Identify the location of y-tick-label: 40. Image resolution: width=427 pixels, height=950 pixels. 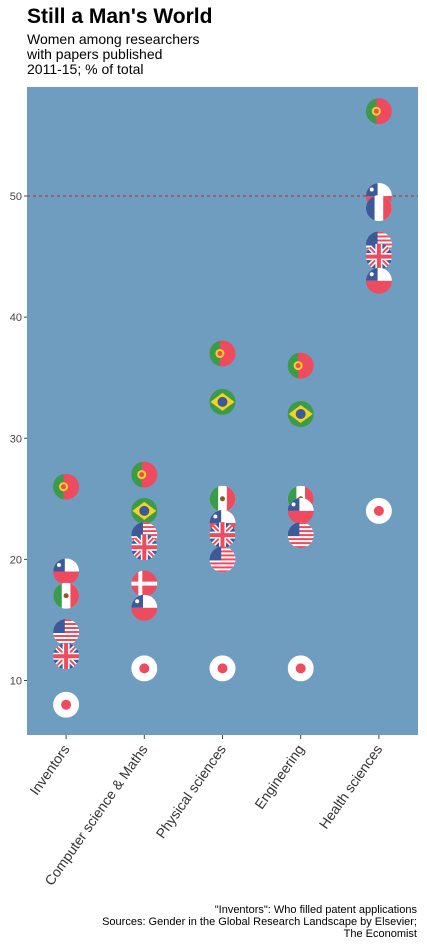
(16, 318).